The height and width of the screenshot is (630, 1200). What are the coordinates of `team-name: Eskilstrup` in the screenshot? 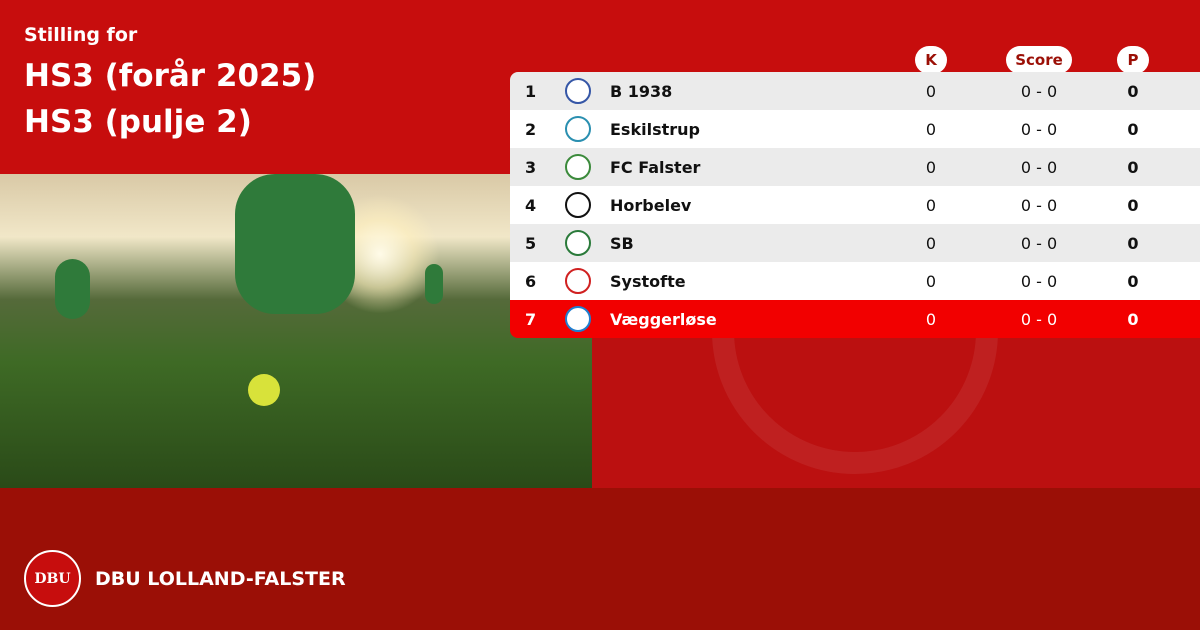 It's located at (655, 129).